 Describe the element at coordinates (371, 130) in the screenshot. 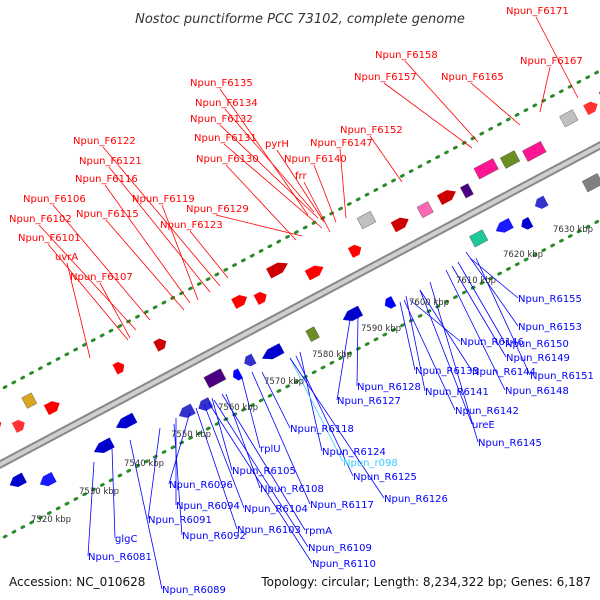

I see `forward-gene-label: Npun_F6152` at that location.